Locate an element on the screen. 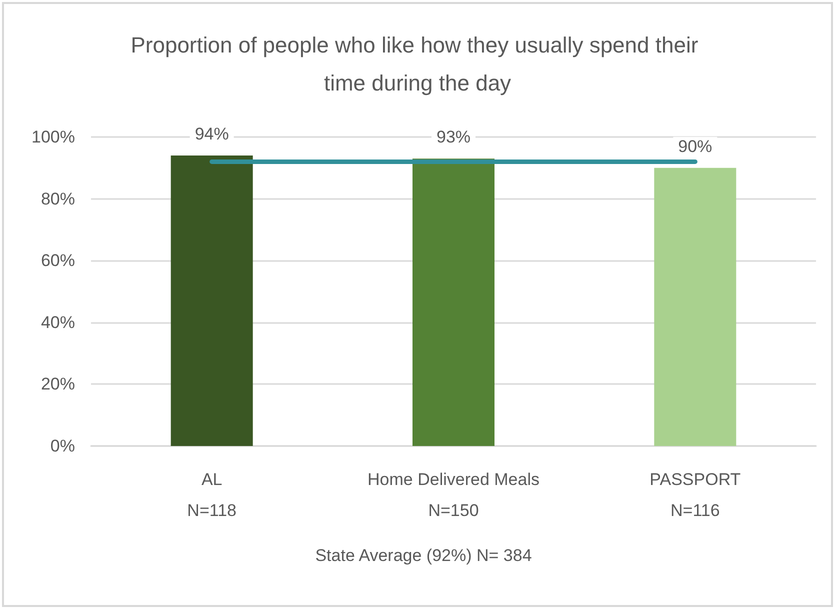 The height and width of the screenshot is (611, 837). x-tick-label: PASSPORT N=116 is located at coordinates (695, 495).